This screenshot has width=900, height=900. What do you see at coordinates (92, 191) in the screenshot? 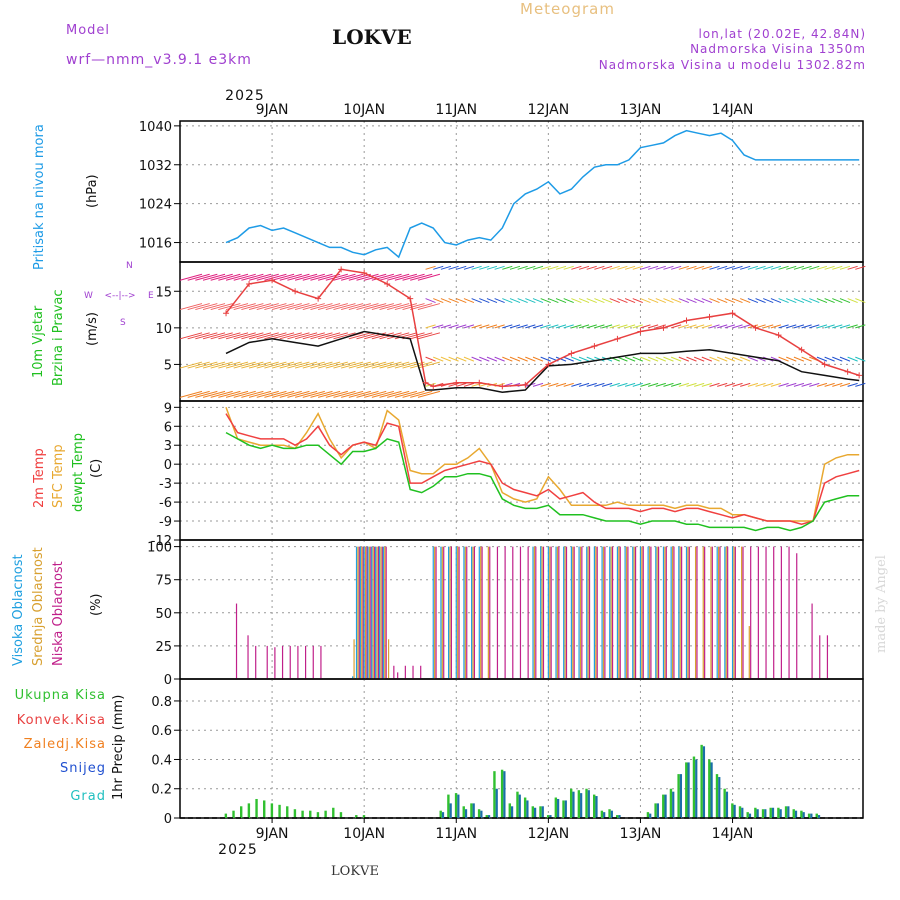
I see `pressure-unit: (hPa)` at bounding box center [92, 191].